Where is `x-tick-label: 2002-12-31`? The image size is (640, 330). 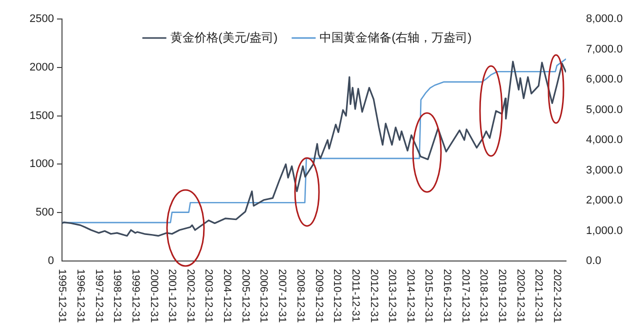
x-tick-label: 2002-12-31 is located at coordinates (190, 296).